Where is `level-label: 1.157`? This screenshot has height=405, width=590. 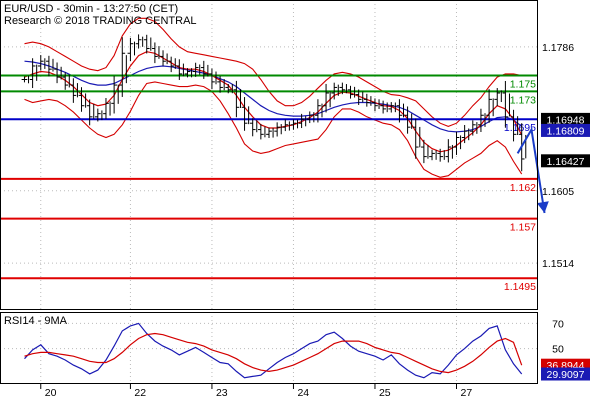
level-label: 1.157 is located at coordinates (523, 228).